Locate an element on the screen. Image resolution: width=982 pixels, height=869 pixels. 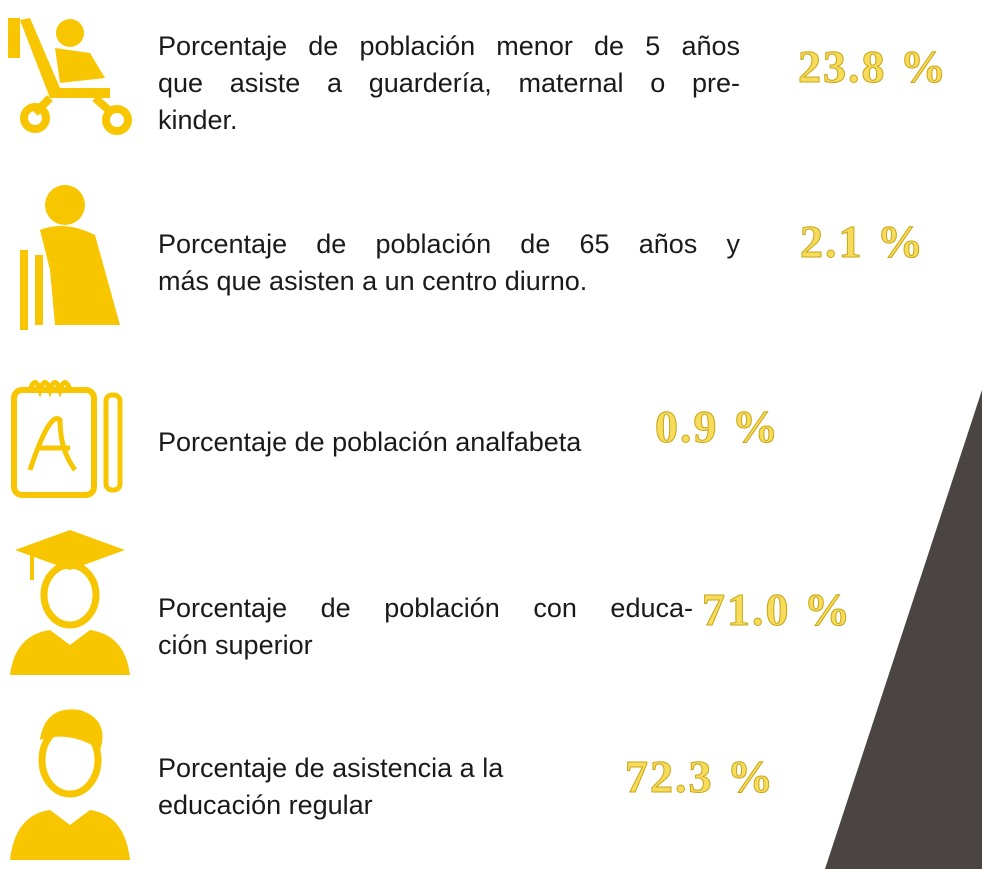
item-value: 23.8 % is located at coordinates (873, 67).